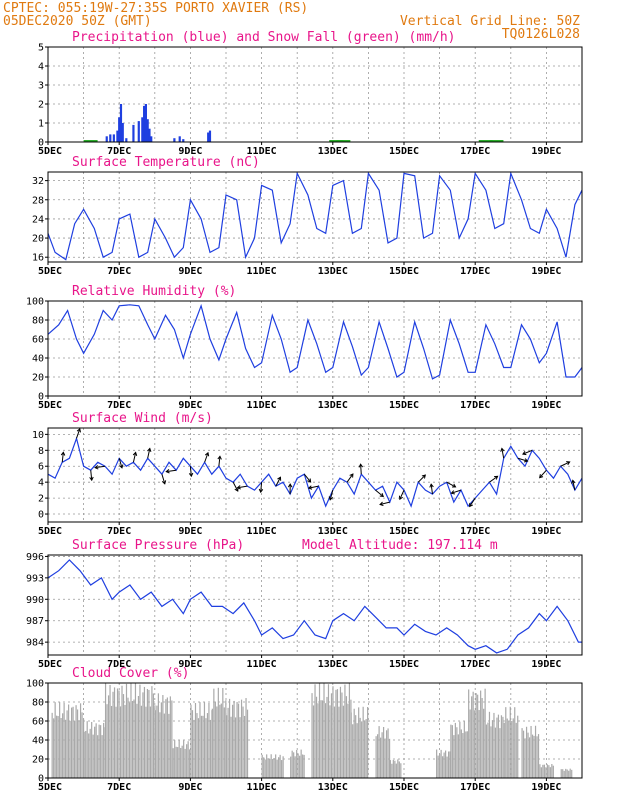  Describe the element at coordinates (35, 578) in the screenshot. I see `y-tick-label: 993` at that location.